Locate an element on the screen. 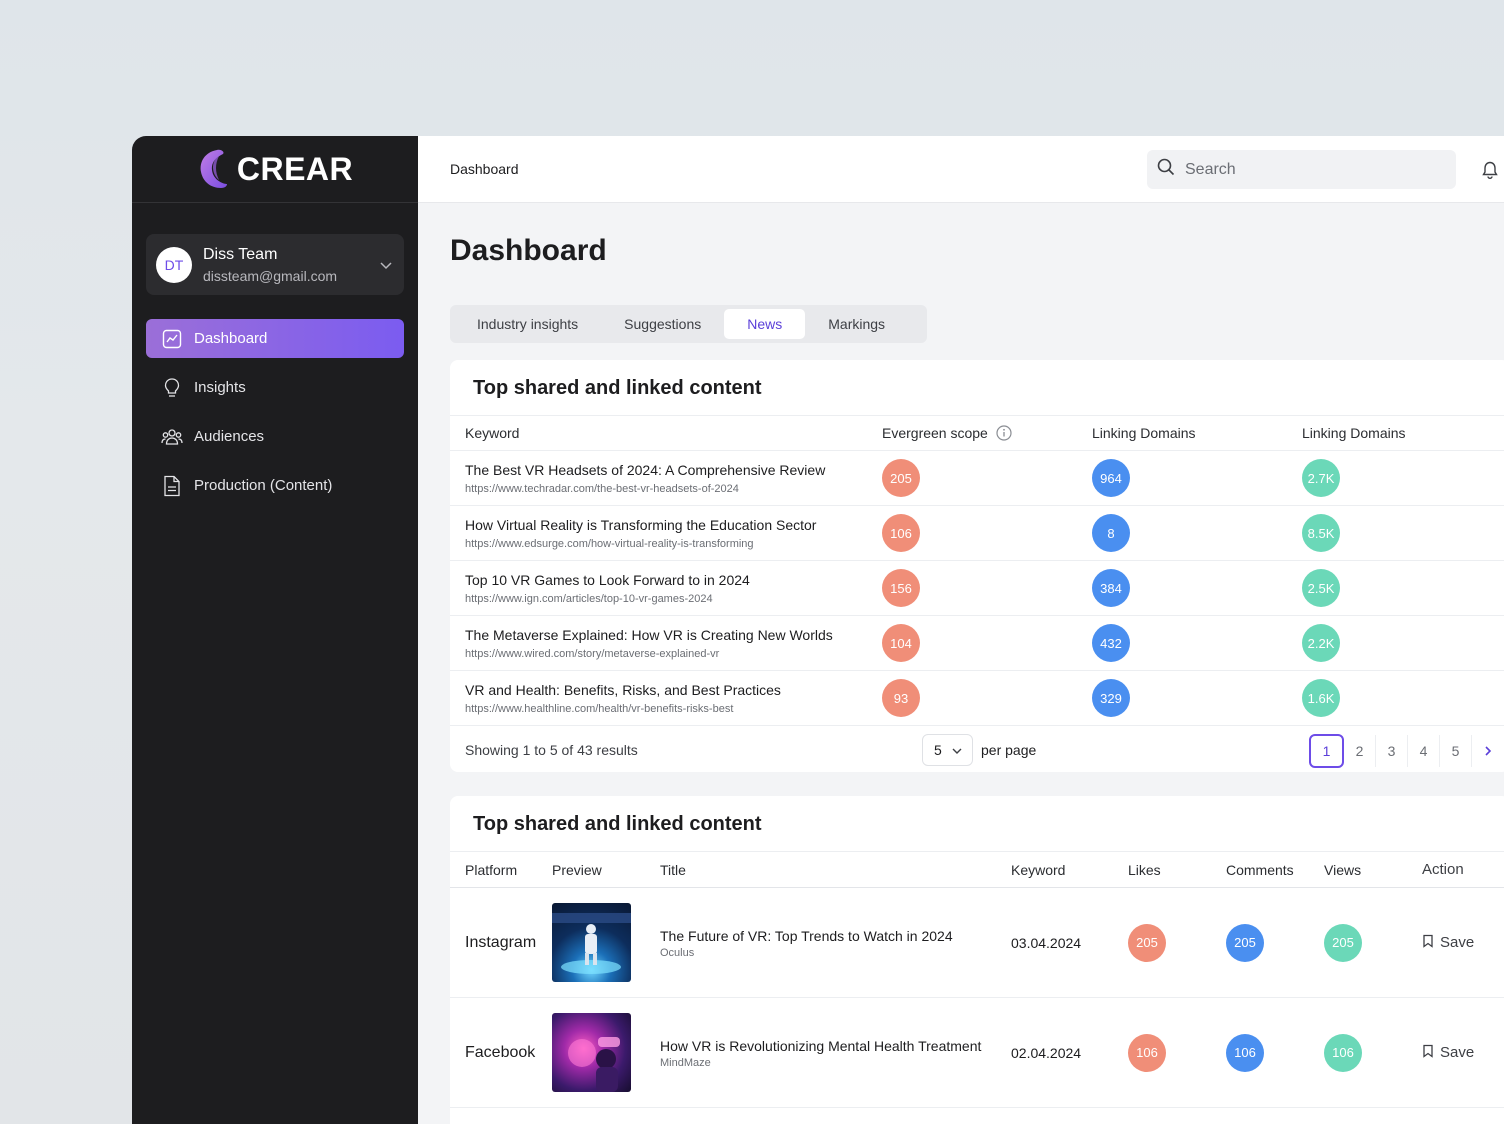  likes-badge: 106 is located at coordinates (1147, 1052).